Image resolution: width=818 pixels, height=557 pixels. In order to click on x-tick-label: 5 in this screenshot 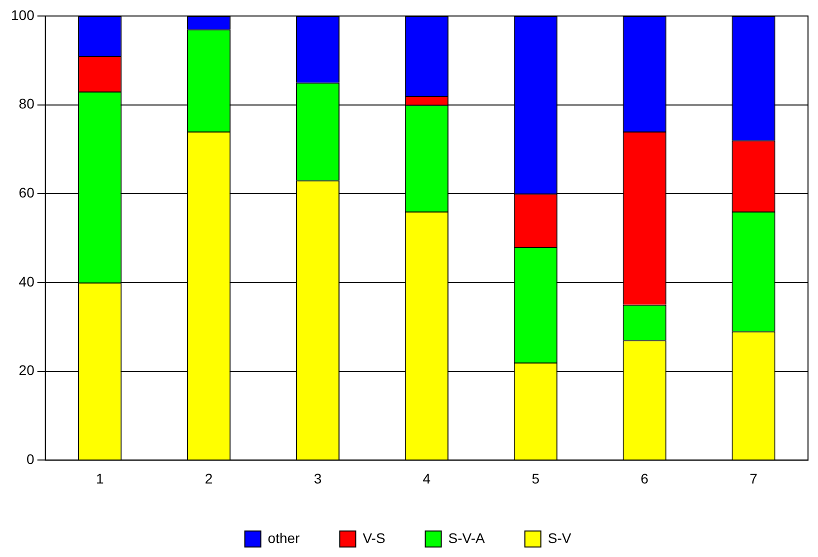, I will do `click(536, 478)`.